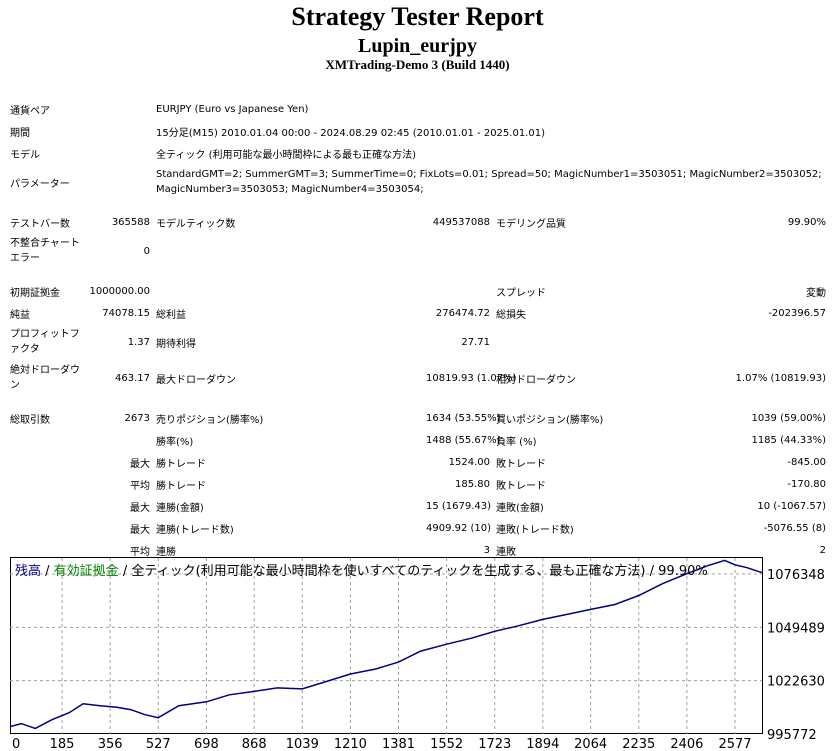  Describe the element at coordinates (521, 464) in the screenshot. I see `max-loss-label: 敗トレード` at that location.